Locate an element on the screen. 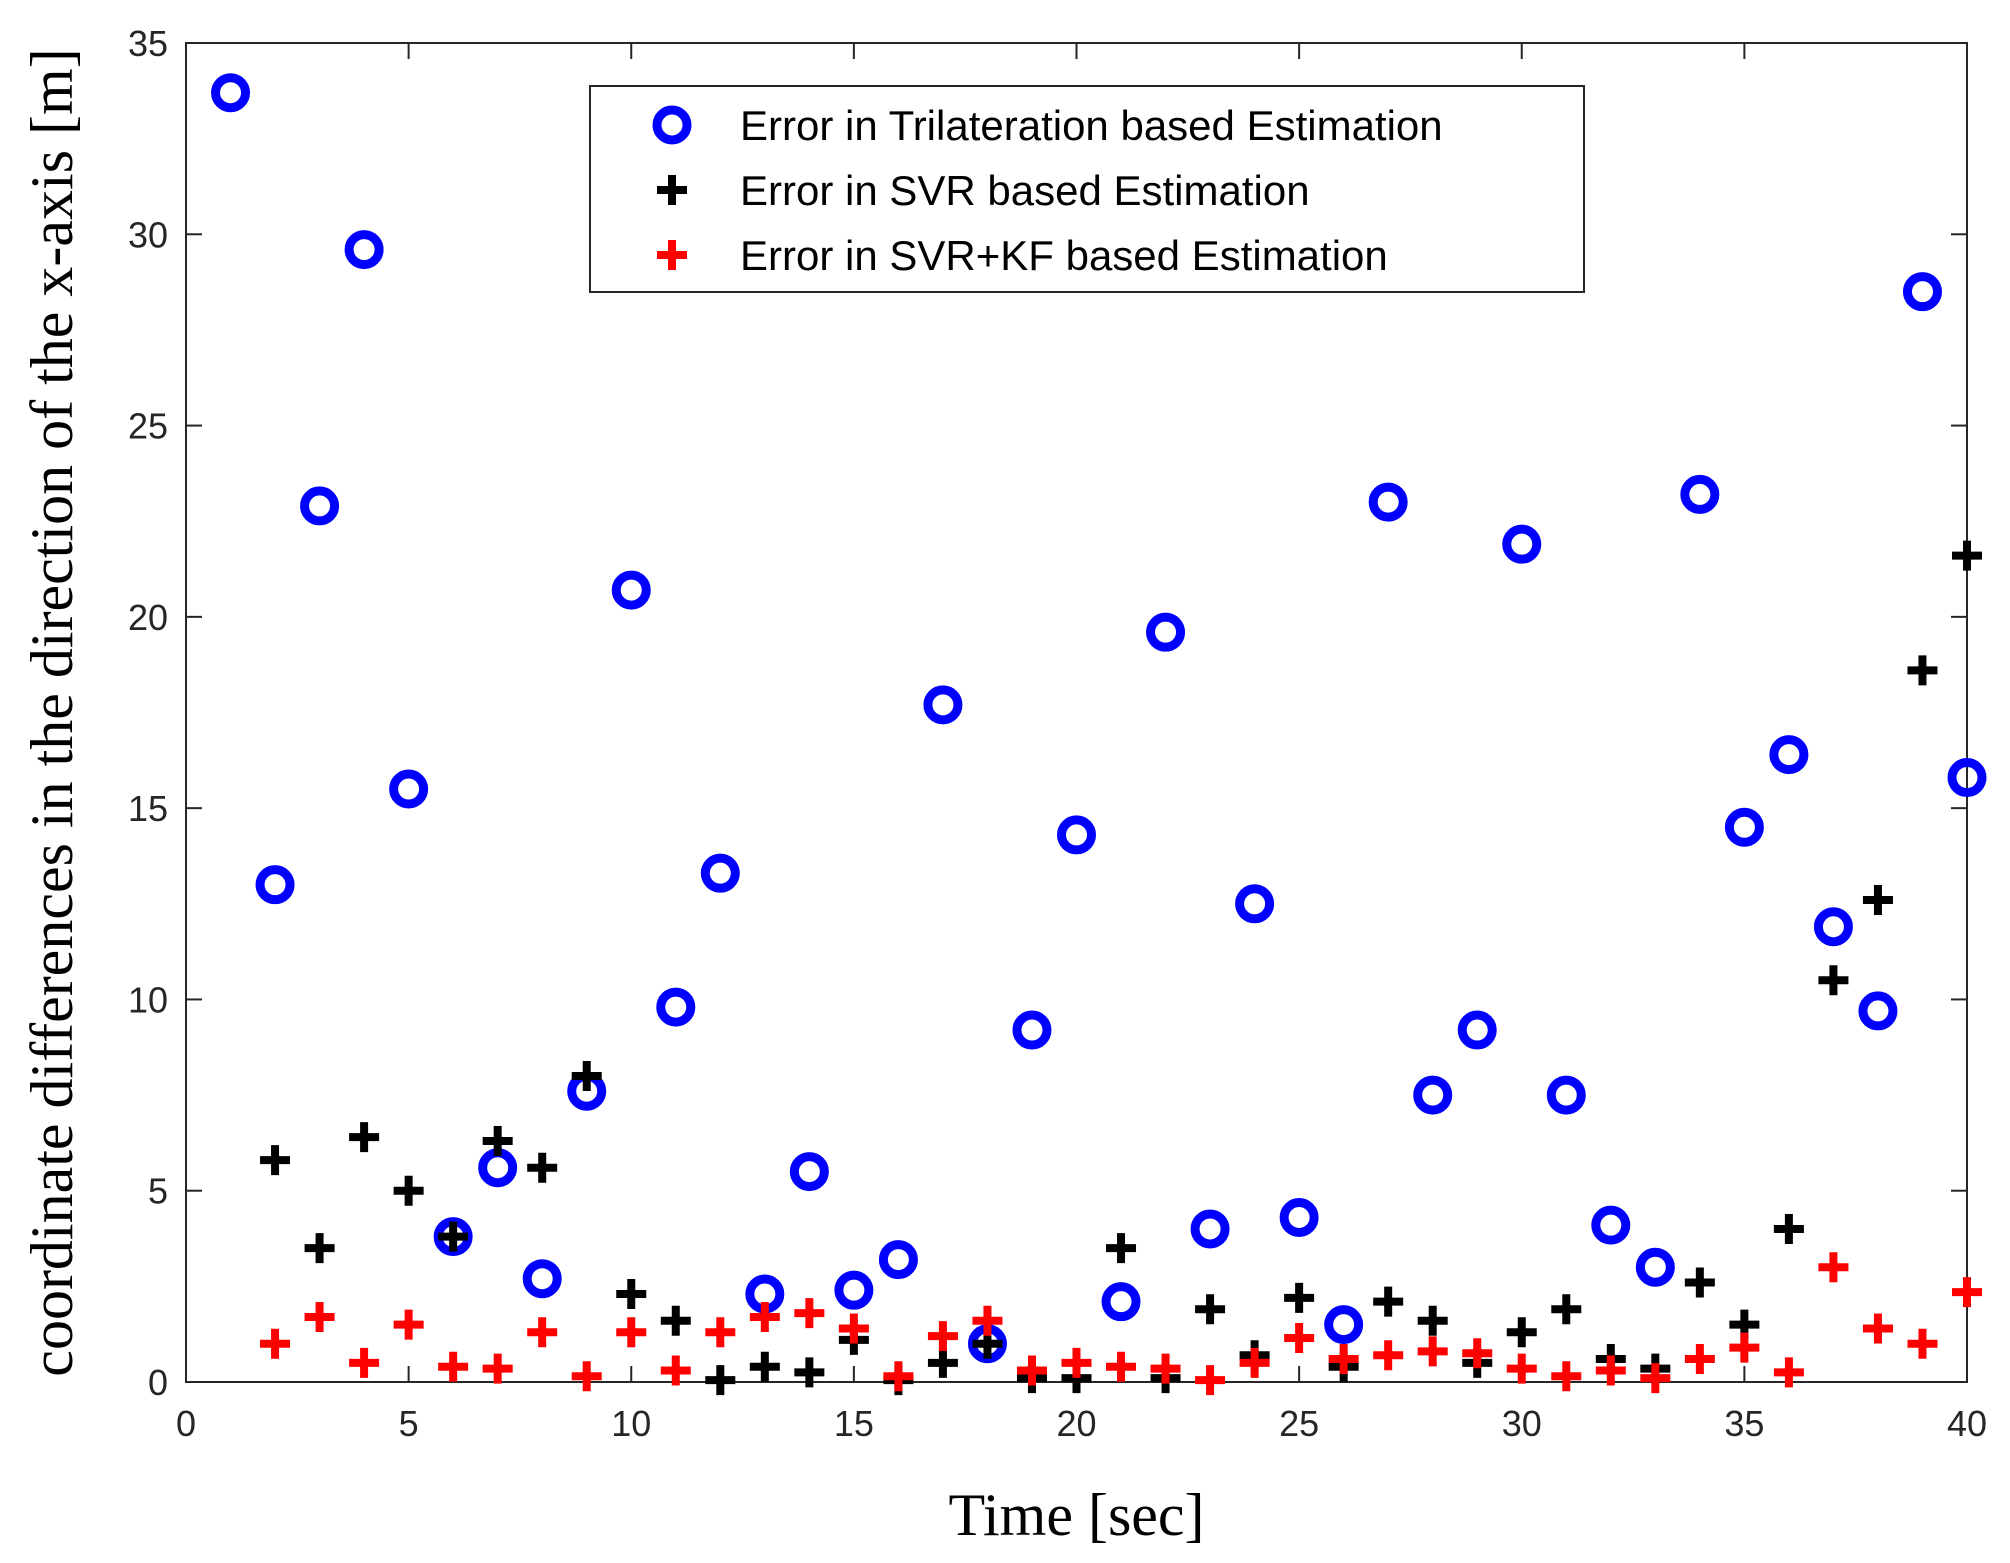 The image size is (2010, 1563). legend-label-svr-kf: Error in SVR+KF based Estimation is located at coordinates (1064, 255).